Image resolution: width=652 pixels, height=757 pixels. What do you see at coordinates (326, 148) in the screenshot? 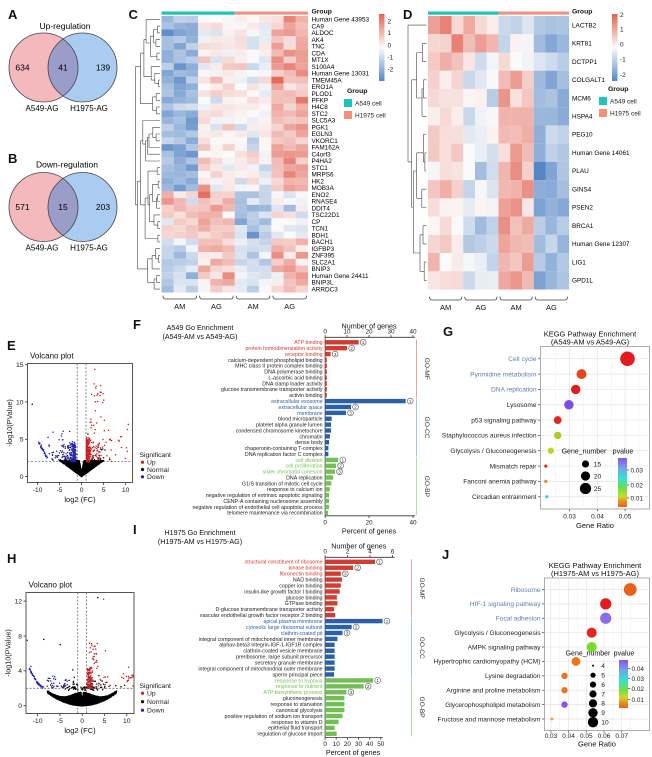
I see `svg-text: FAM162A` at bounding box center [326, 148].